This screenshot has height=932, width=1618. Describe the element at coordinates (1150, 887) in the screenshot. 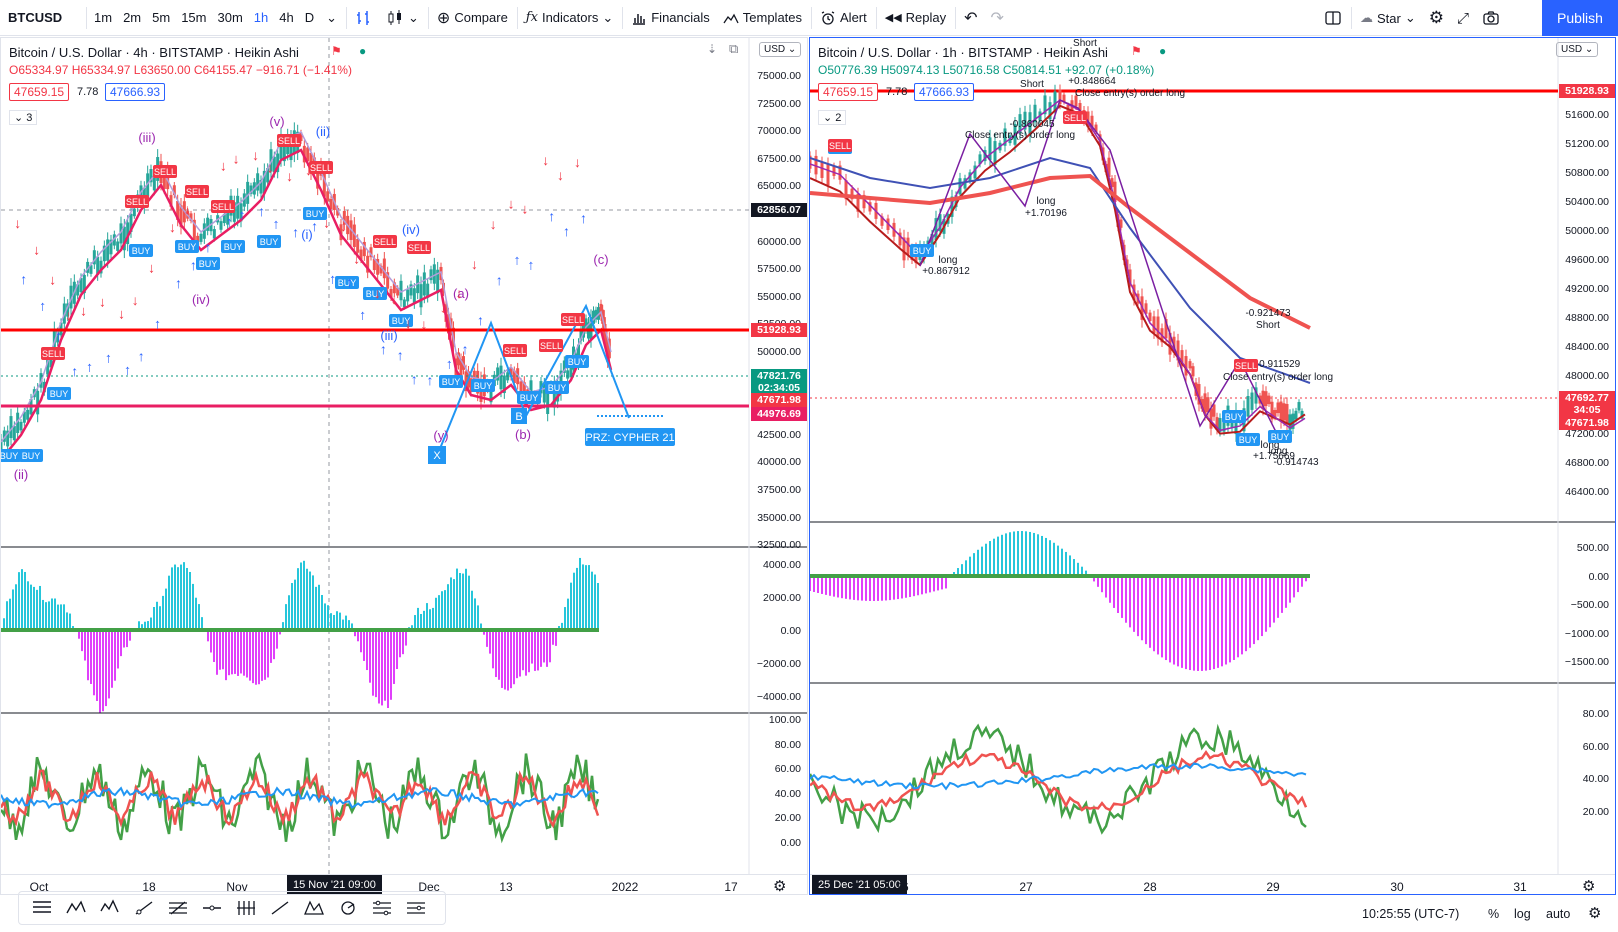

I see `time-tick: 28` at that location.